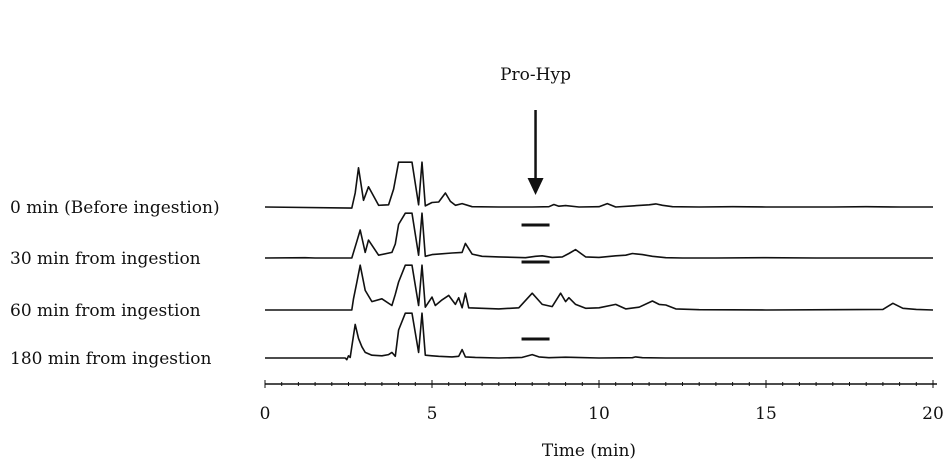 This screenshot has width=948, height=469. Describe the element at coordinates (535, 186) in the screenshot. I see `pro-hyp-arrow-icon` at that location.